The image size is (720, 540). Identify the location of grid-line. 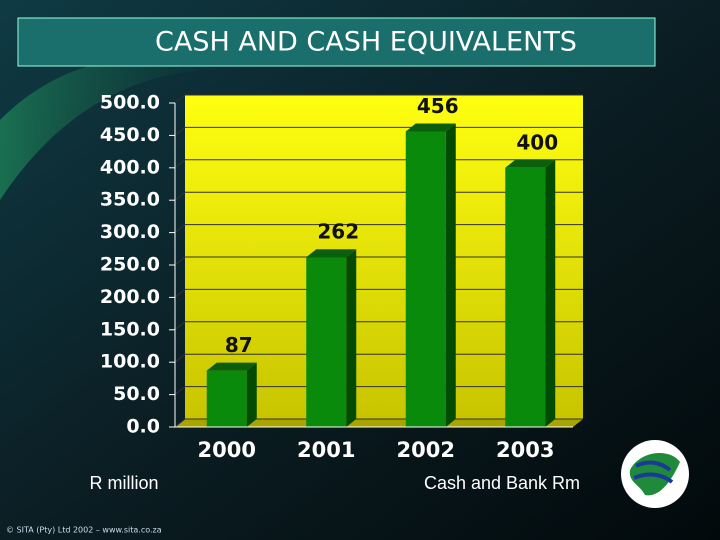
(378, 99).